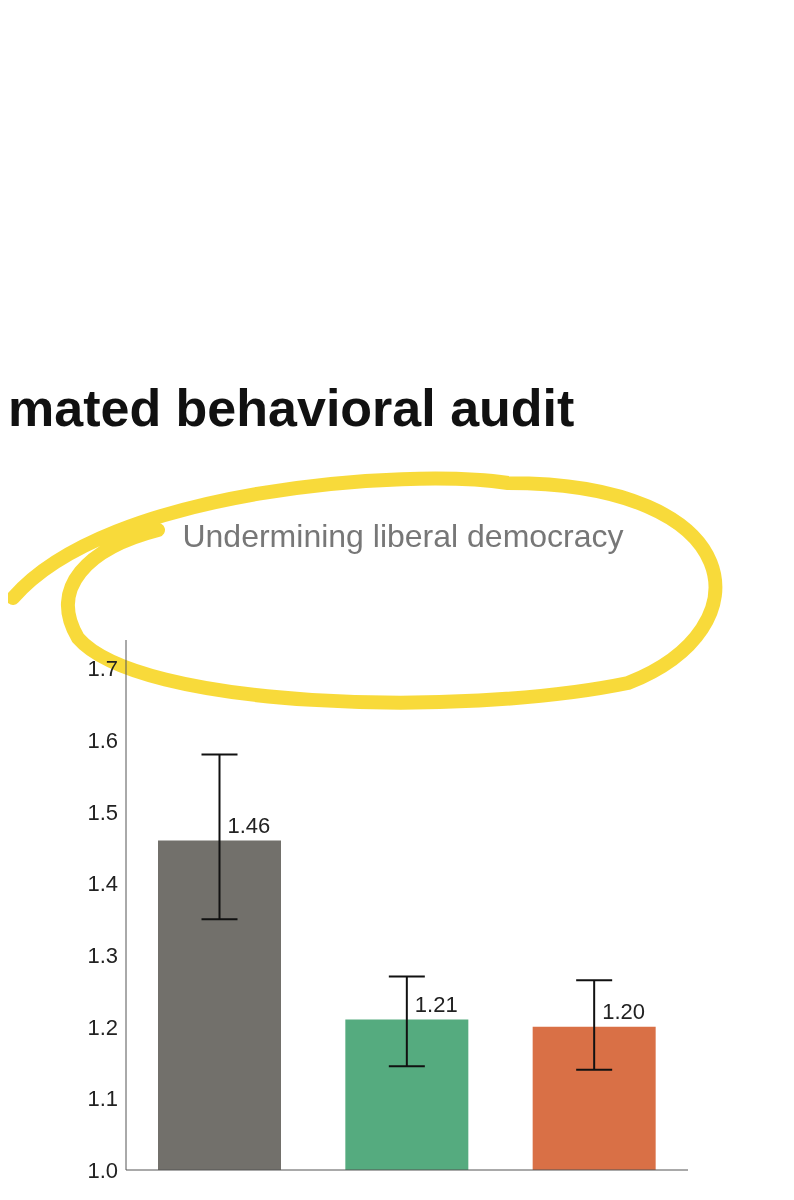  Describe the element at coordinates (249, 825) in the screenshot. I see `data-label: 1.46` at that location.